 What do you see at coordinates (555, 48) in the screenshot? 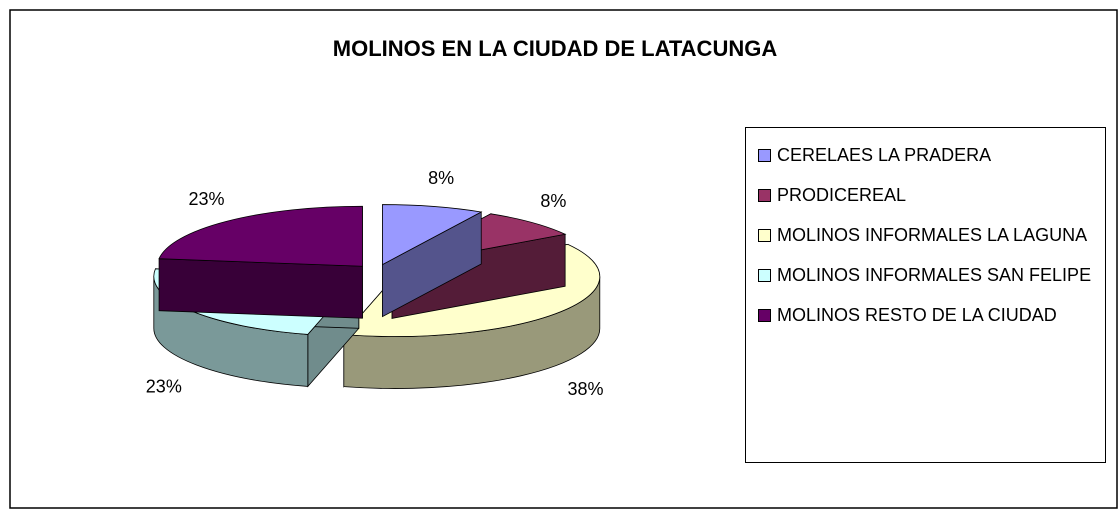
I see `chart-title: MOLINOS EN LA CIUDAD DE LATACUNGA` at bounding box center [555, 48].